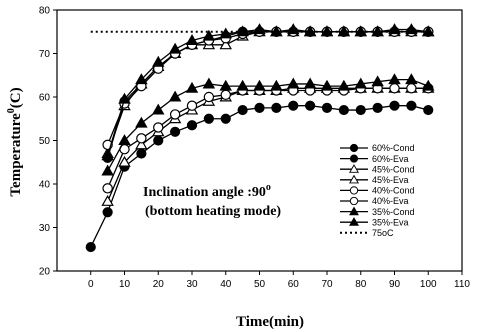 The height and width of the screenshot is (332, 483). I want to click on legend-item: 35%-Cond, so click(377, 211).